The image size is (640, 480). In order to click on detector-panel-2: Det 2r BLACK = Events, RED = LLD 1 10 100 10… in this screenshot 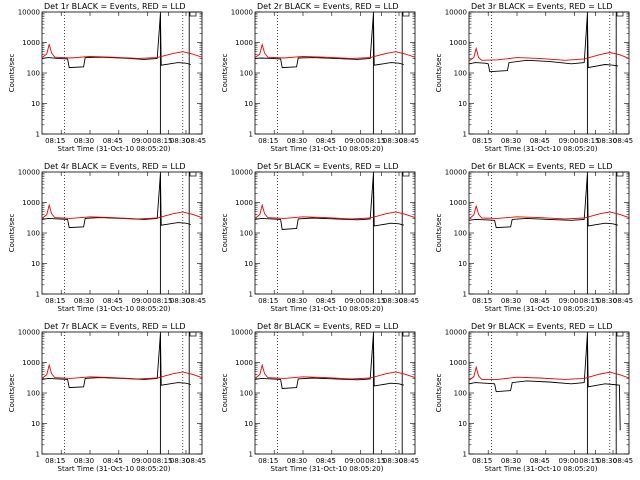, I will do `click(319, 80)`.